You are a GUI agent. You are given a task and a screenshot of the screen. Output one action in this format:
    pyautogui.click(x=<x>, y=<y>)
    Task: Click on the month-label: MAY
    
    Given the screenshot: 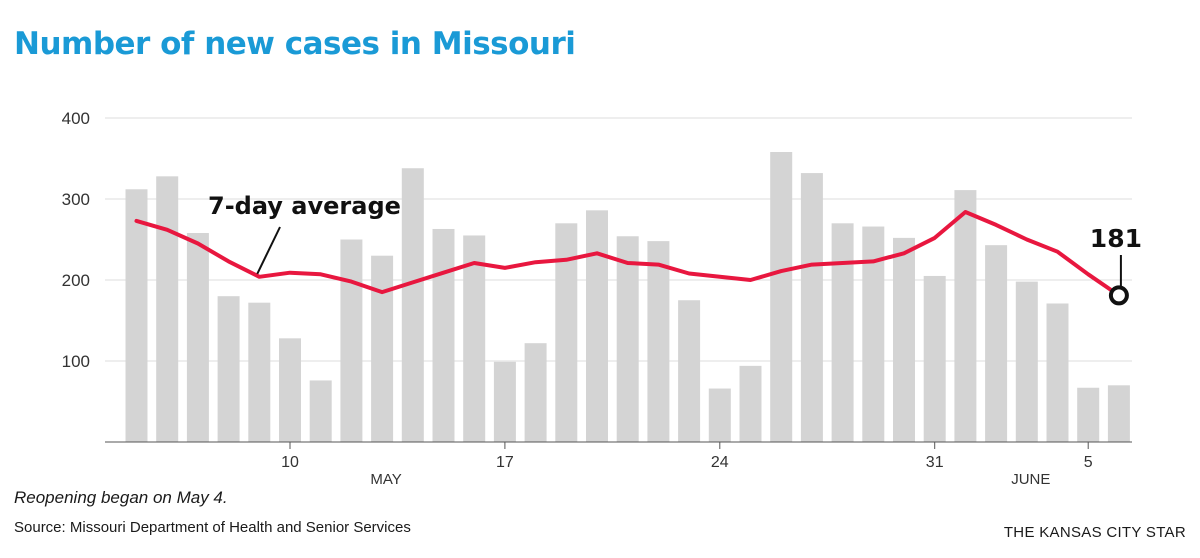 What is the action you would take?
    pyautogui.click(x=385, y=479)
    